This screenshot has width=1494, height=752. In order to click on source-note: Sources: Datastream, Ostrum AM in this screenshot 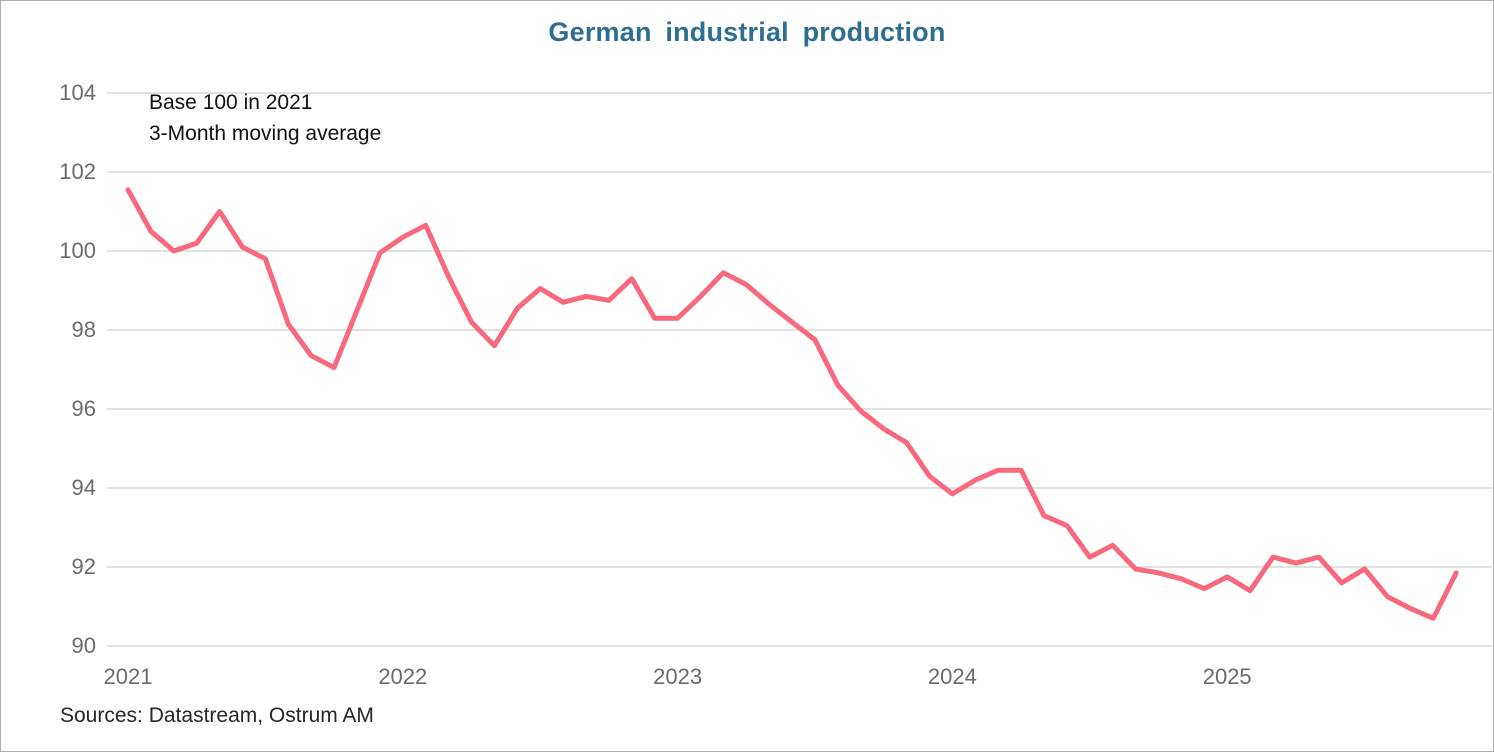, I will do `click(217, 715)`.